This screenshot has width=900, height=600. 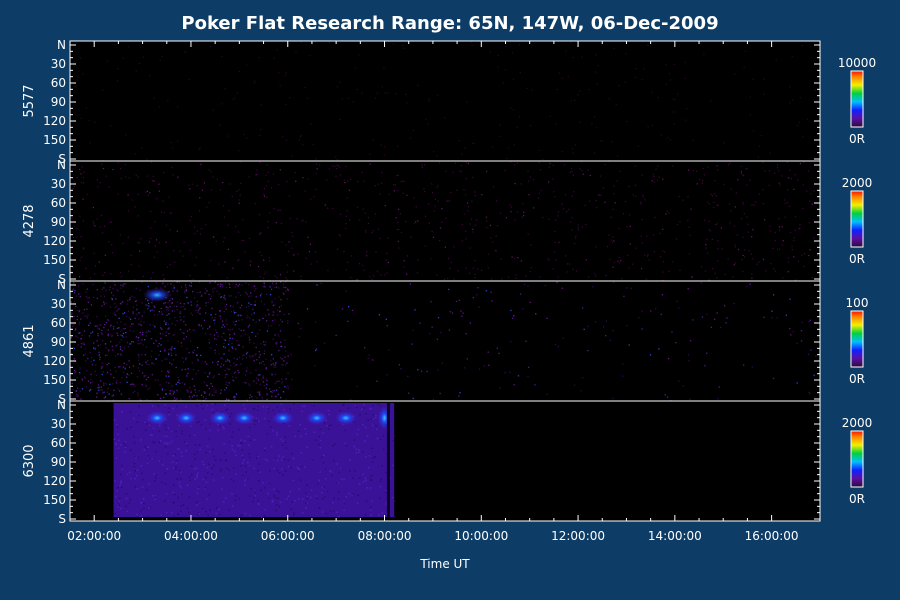 What do you see at coordinates (857, 423) in the screenshot?
I see `colorbar-max-label: 2000` at bounding box center [857, 423].